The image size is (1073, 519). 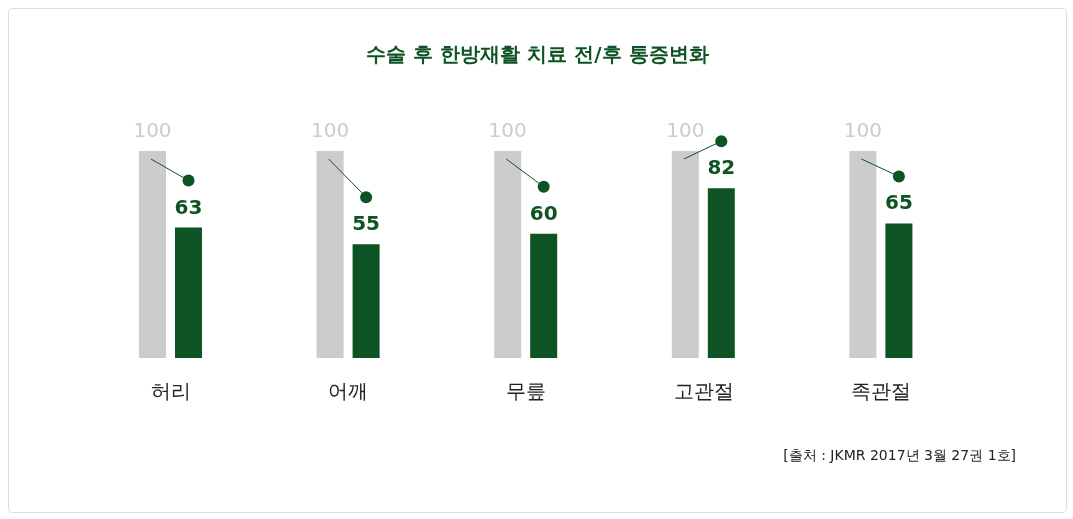 I want to click on x-tick-label: 족관절, so click(x=881, y=391).